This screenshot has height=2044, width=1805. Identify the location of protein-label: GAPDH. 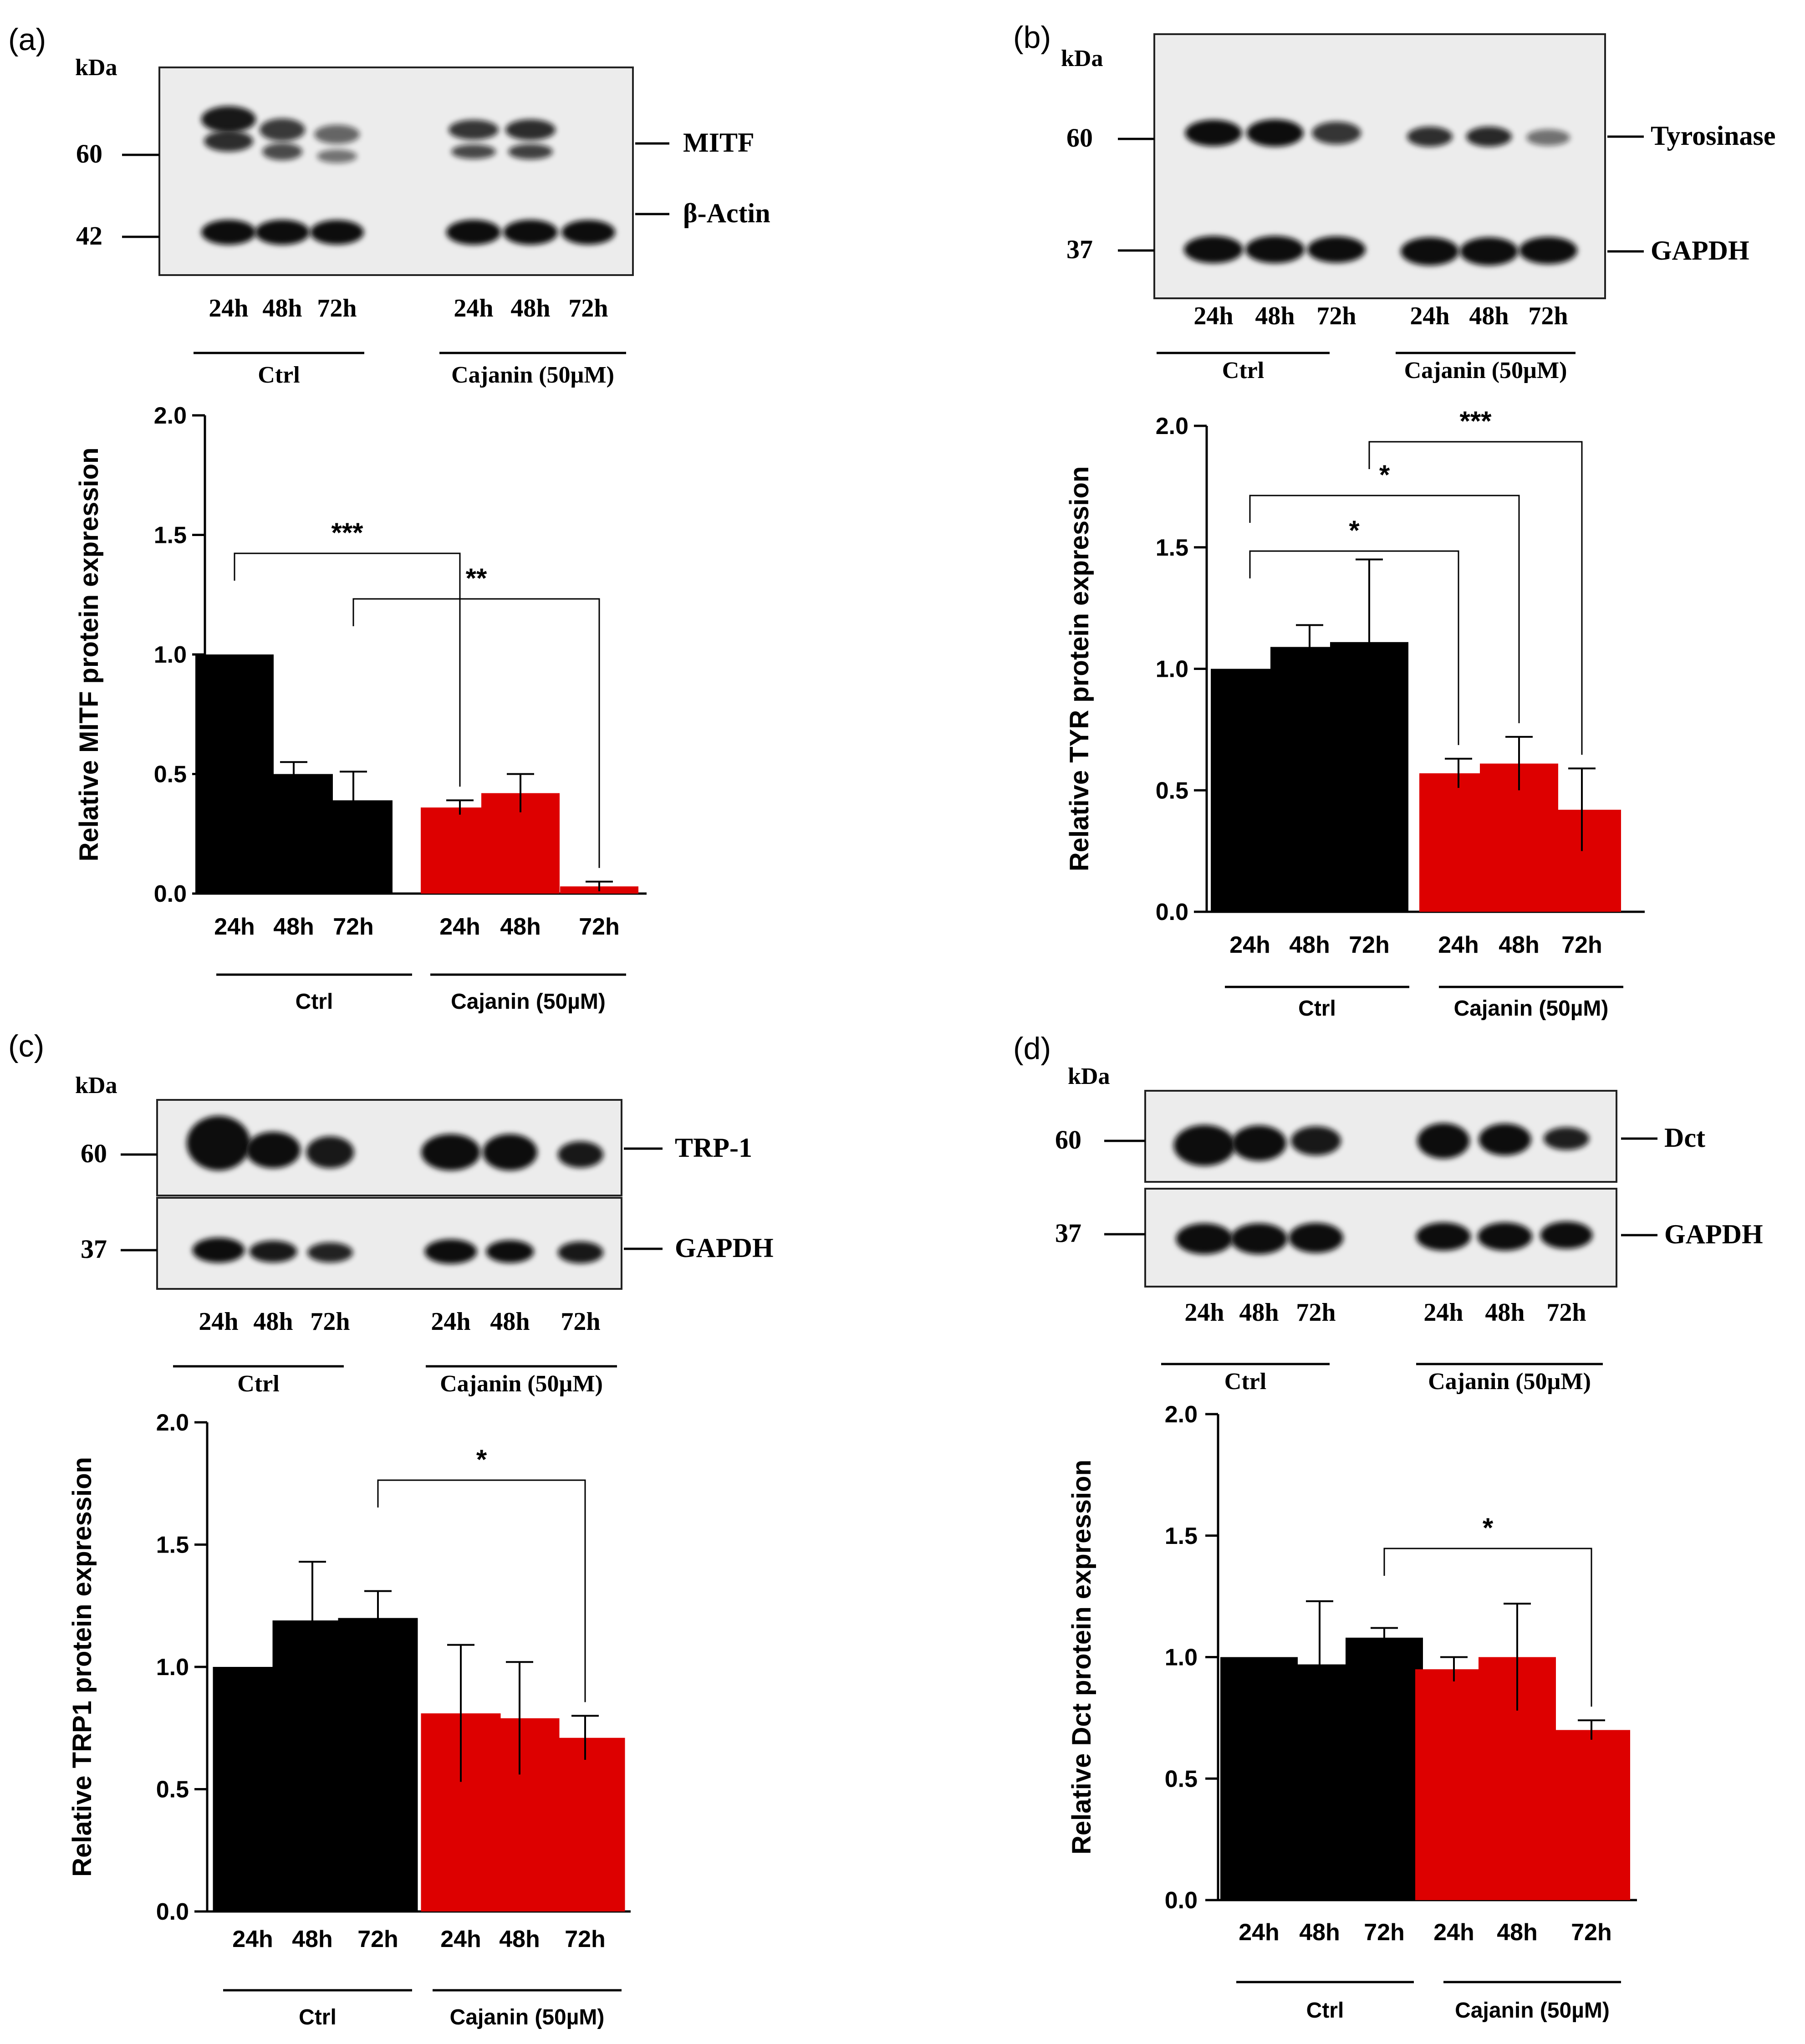
(724, 1248).